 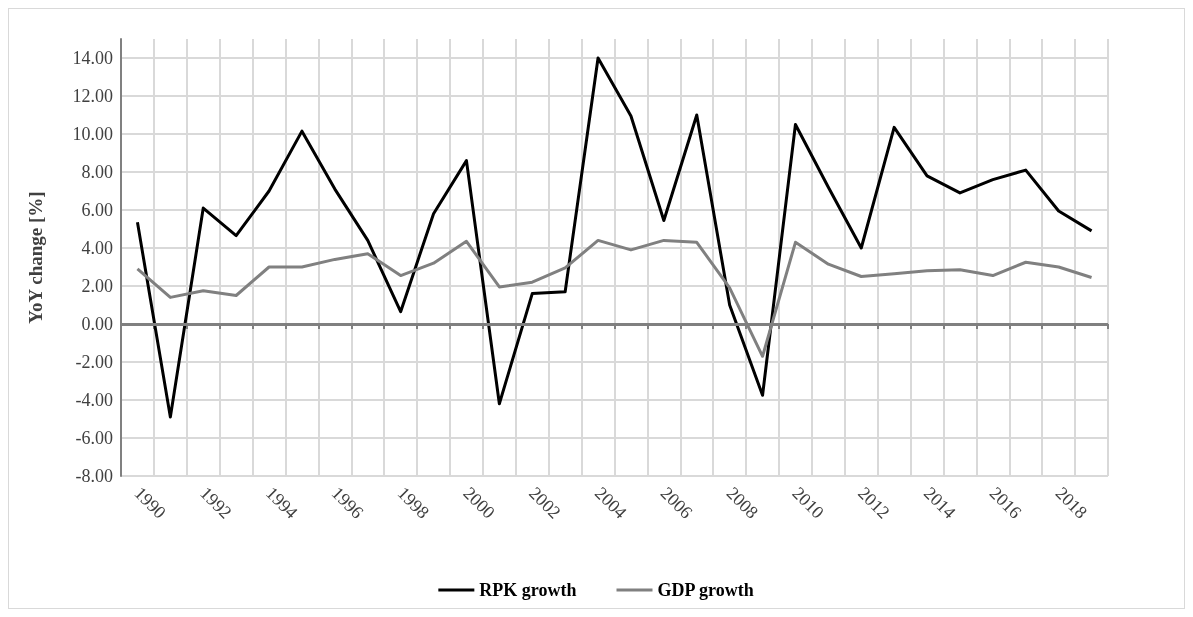 I want to click on y-tick-label: 12.00, so click(x=92, y=96).